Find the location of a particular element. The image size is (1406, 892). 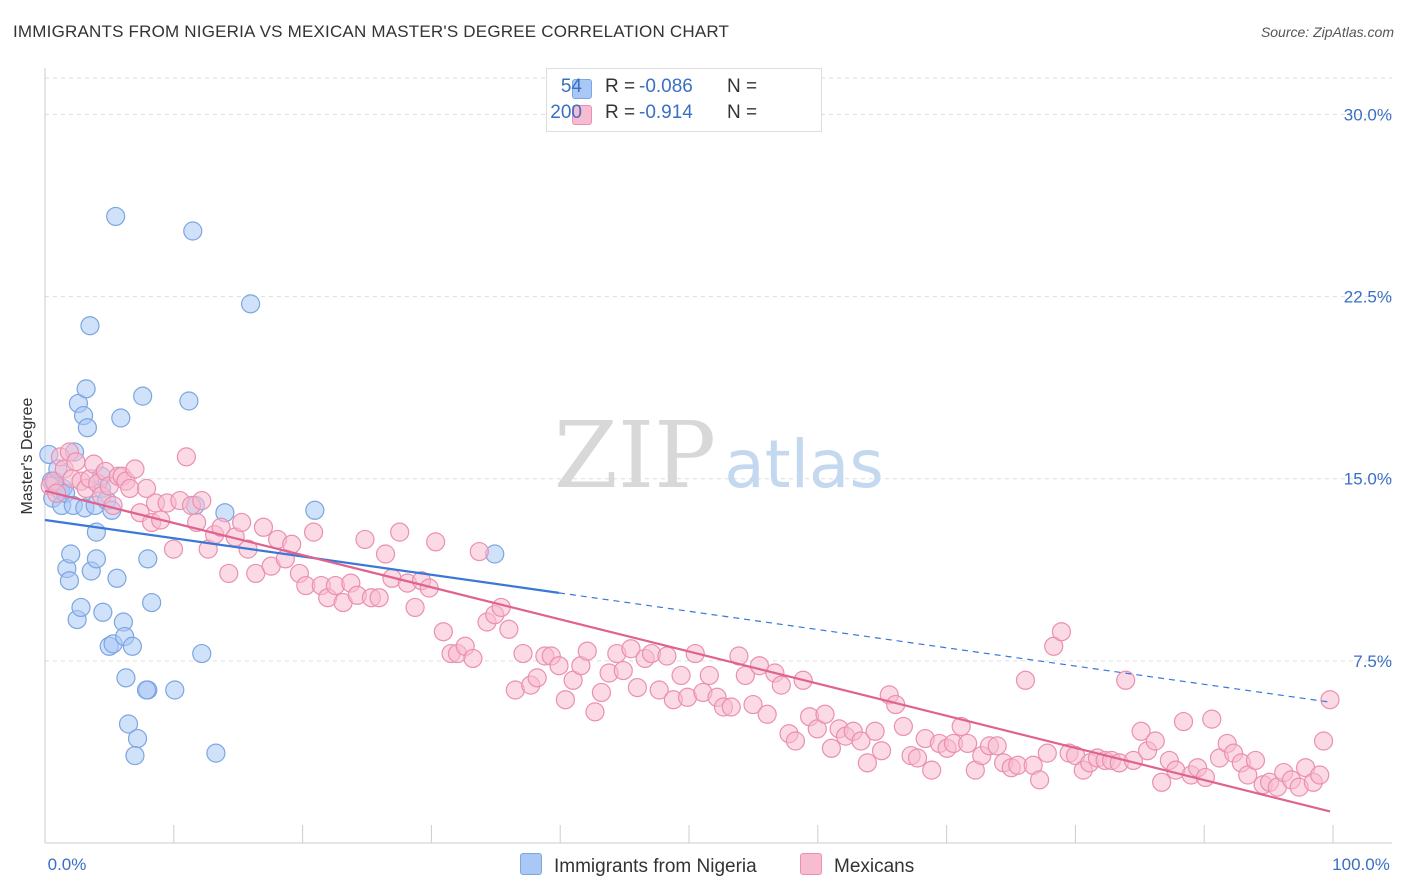

bottom-legend-mexican: Mexicans is located at coordinates (857, 865).